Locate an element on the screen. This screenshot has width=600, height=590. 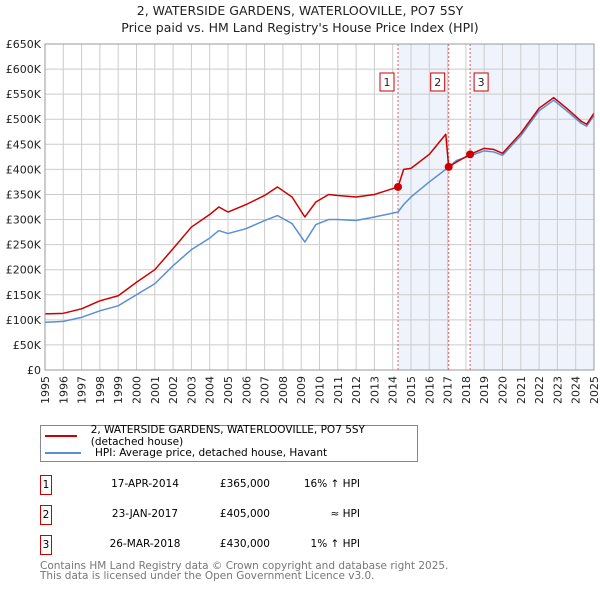
x-tick-label: 2006 is located at coordinates (246, 390).